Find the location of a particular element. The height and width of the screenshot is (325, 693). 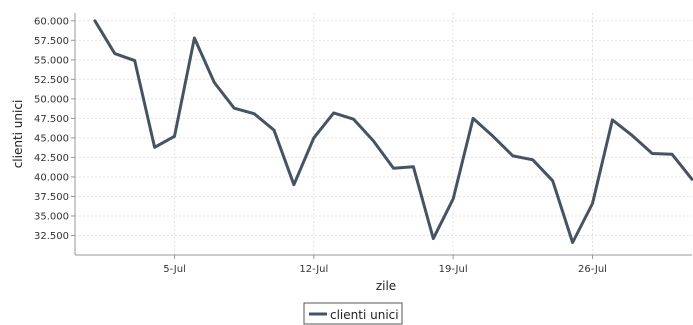

x-tick-label: 26-Jul is located at coordinates (592, 269).